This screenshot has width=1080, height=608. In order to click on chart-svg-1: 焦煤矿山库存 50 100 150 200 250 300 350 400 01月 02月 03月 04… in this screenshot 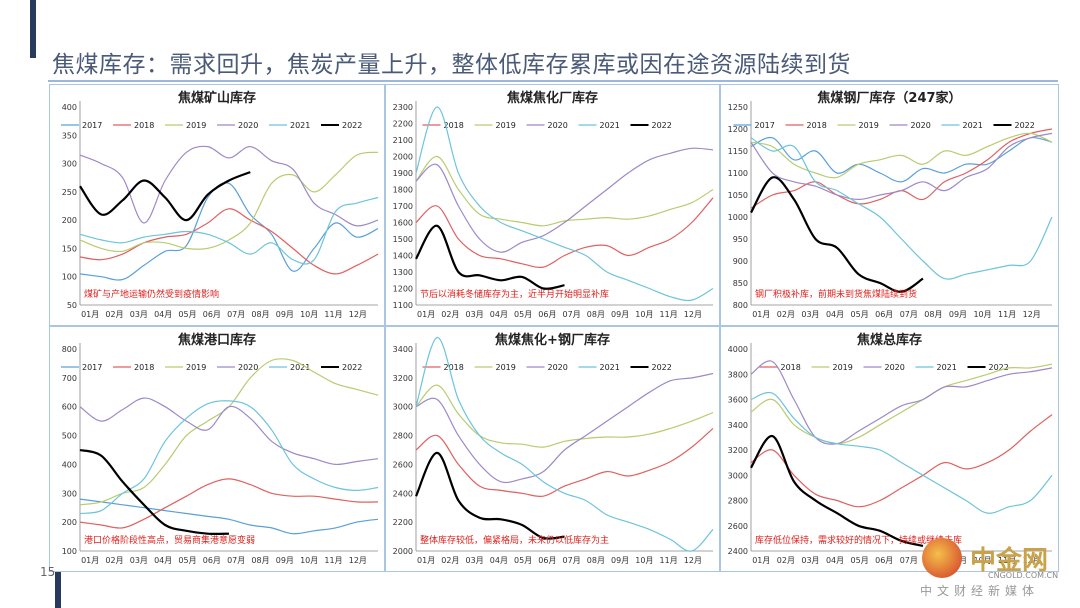, I will do `click(220, 204)`.